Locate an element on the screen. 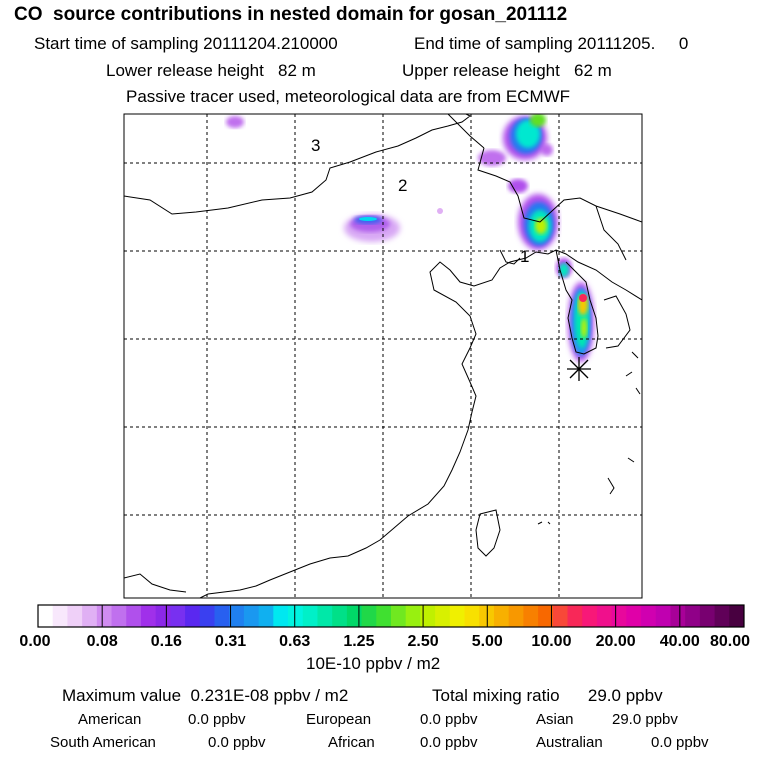 This screenshot has height=768, width=768. end-time-label: End time of sampling 20111205. 0 is located at coordinates (551, 43).